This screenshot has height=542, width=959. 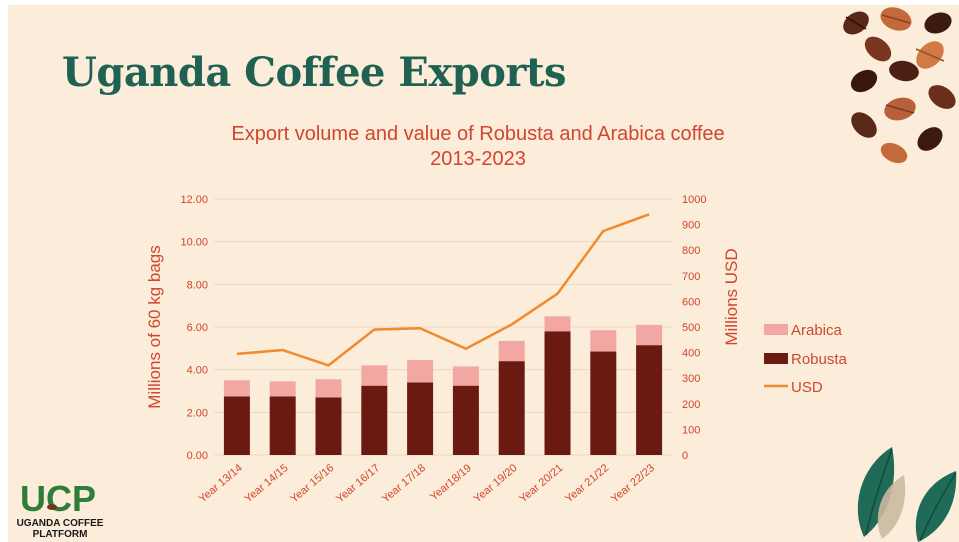 I want to click on ucp-logo: UCP UGANDA COFFEE PLATFORM, so click(x=63, y=508).